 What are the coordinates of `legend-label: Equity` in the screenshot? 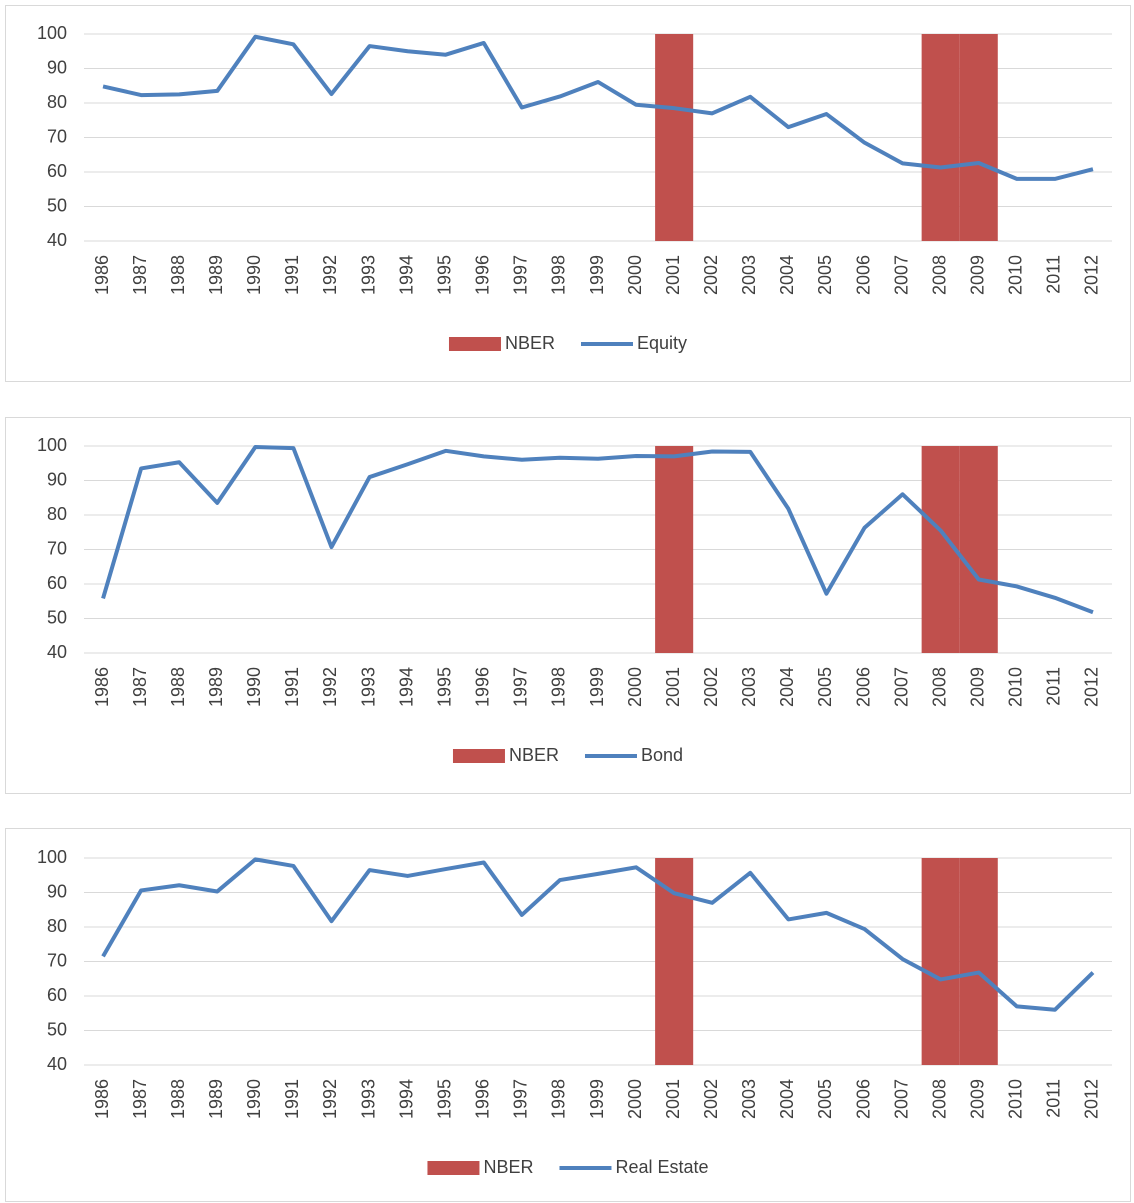 It's located at (662, 343).